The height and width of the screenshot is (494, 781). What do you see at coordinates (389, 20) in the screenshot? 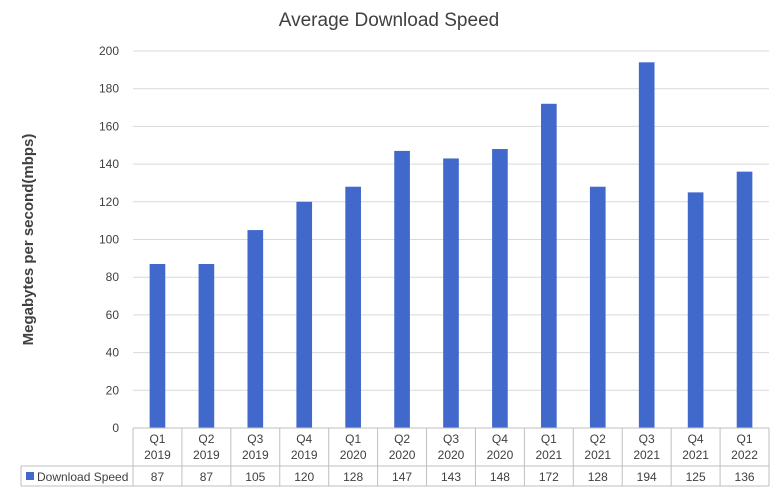
I see `chart-title: Average Download Speed` at bounding box center [389, 20].